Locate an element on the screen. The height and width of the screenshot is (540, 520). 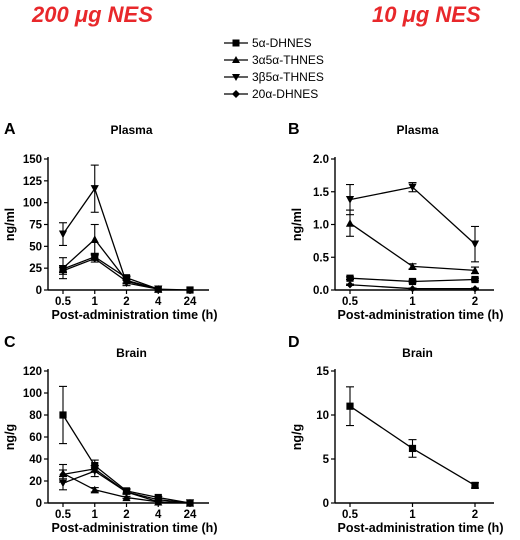
y-tick-label: 150 is located at coordinates (32, 160).